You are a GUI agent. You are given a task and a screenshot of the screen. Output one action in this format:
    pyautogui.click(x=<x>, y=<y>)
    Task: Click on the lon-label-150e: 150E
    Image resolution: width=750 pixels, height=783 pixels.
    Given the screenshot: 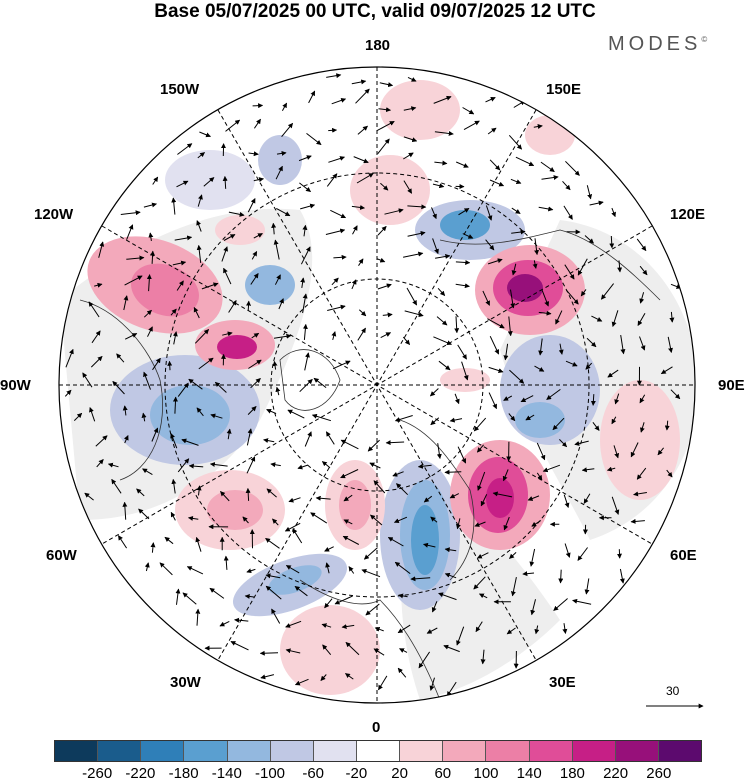 What is the action you would take?
    pyautogui.click(x=564, y=89)
    